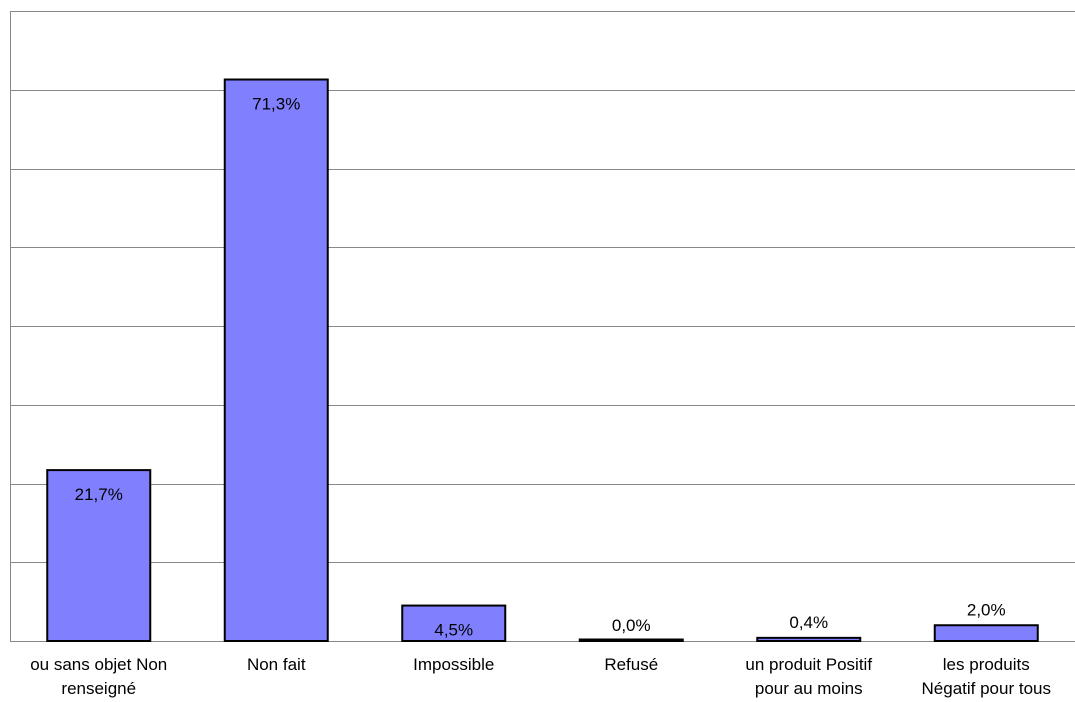  What do you see at coordinates (808, 664) in the screenshot?
I see `category-label: un produit Positif` at bounding box center [808, 664].